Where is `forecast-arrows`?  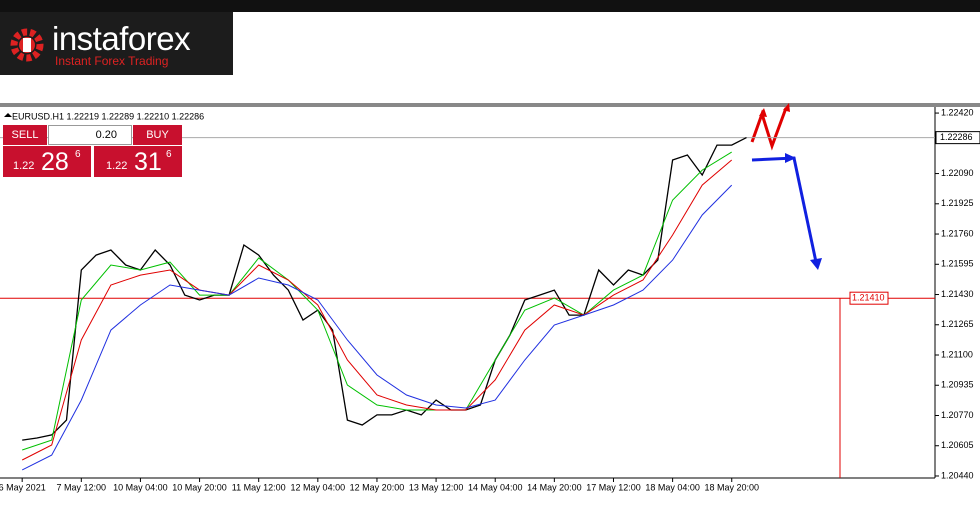
forecast-arrows is located at coordinates (795, 290).